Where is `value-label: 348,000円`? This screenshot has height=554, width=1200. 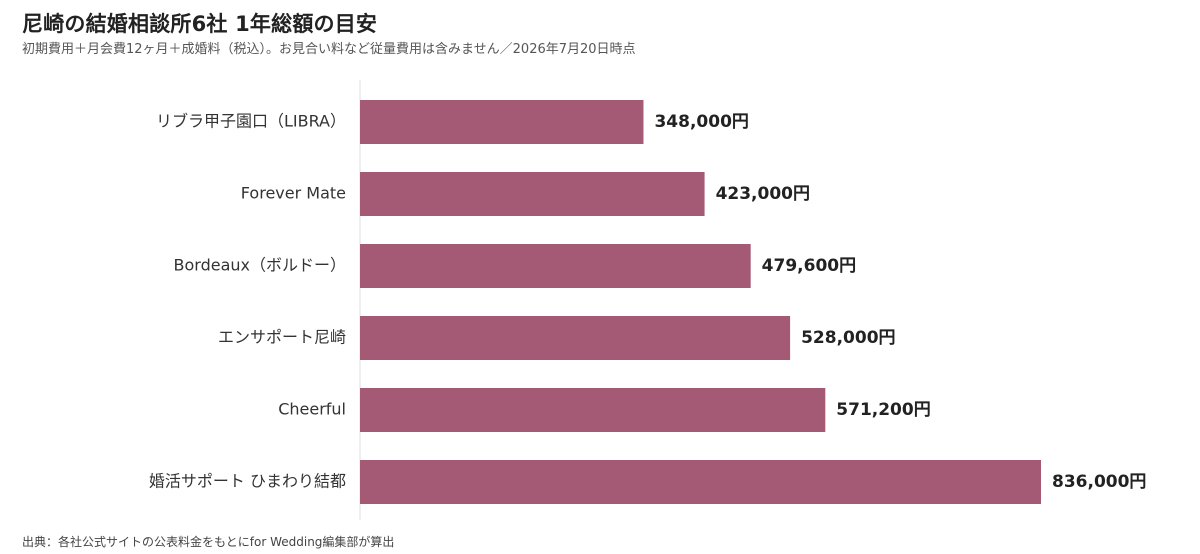
value-label: 348,000円 is located at coordinates (701, 122).